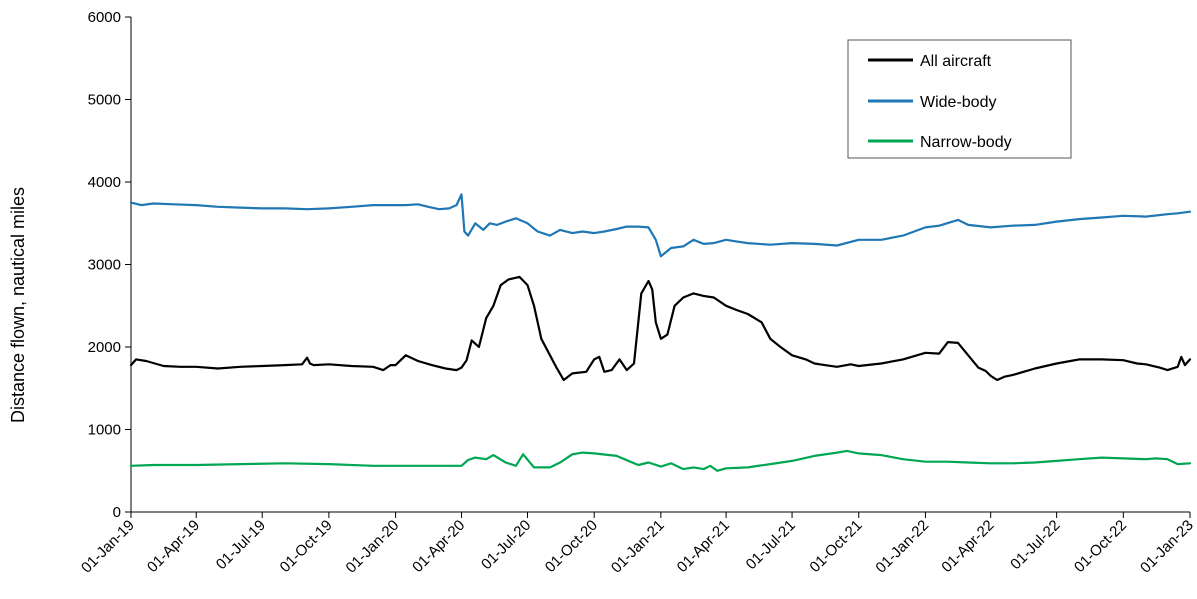  Describe the element at coordinates (1100, 546) in the screenshot. I see `x-tick-label: 01-Oct-22` at that location.